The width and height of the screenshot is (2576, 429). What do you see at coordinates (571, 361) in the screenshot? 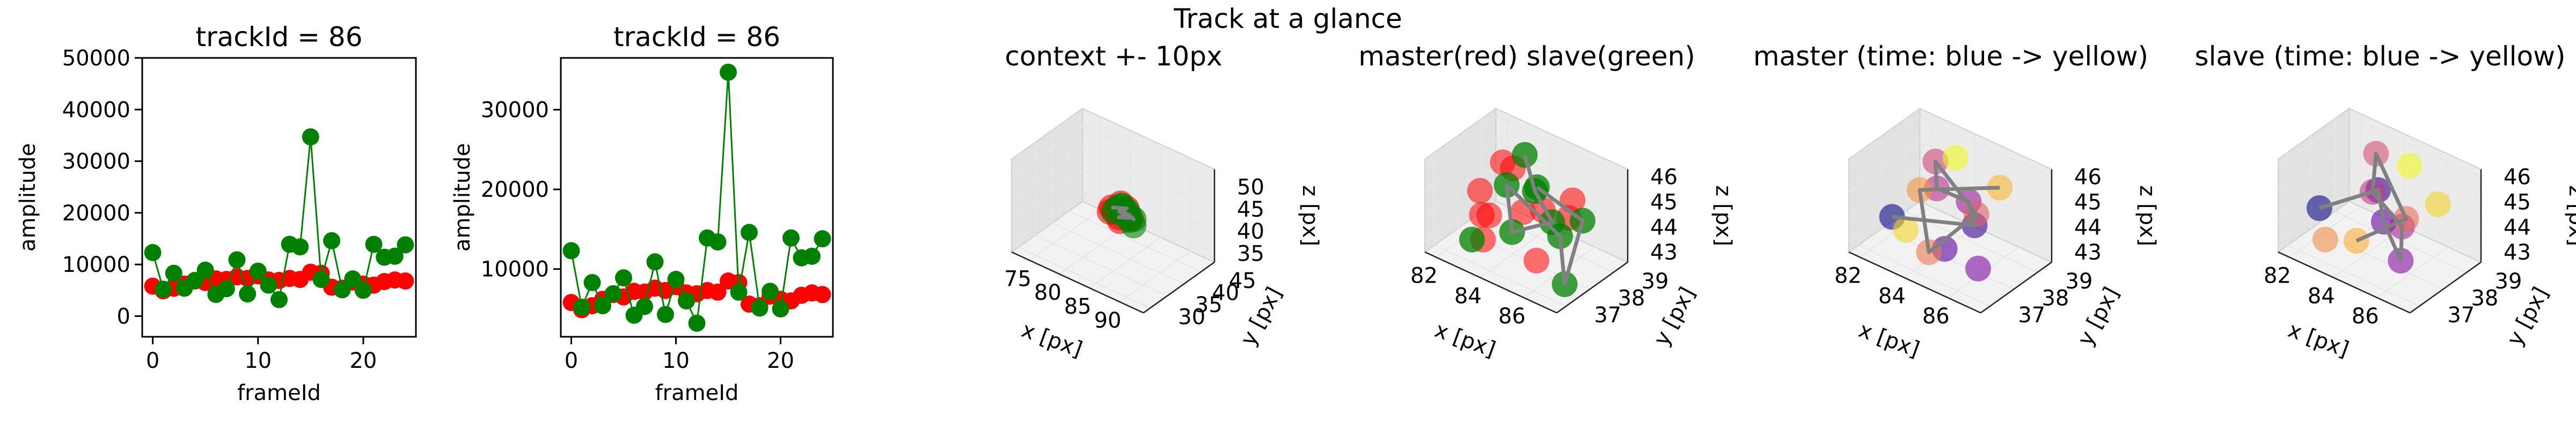
I see `x-tick-label: 0` at bounding box center [571, 361].